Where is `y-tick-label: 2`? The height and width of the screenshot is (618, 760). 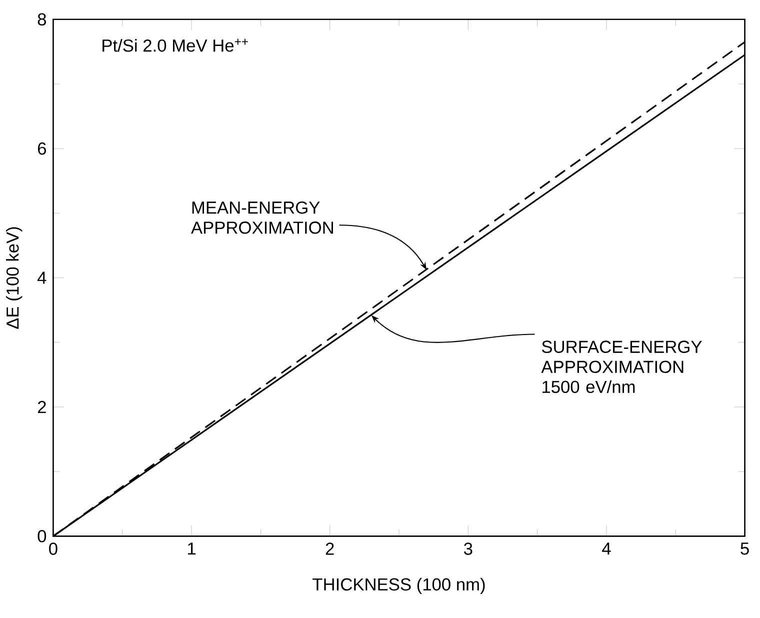 y-tick-label: 2 is located at coordinates (42, 407).